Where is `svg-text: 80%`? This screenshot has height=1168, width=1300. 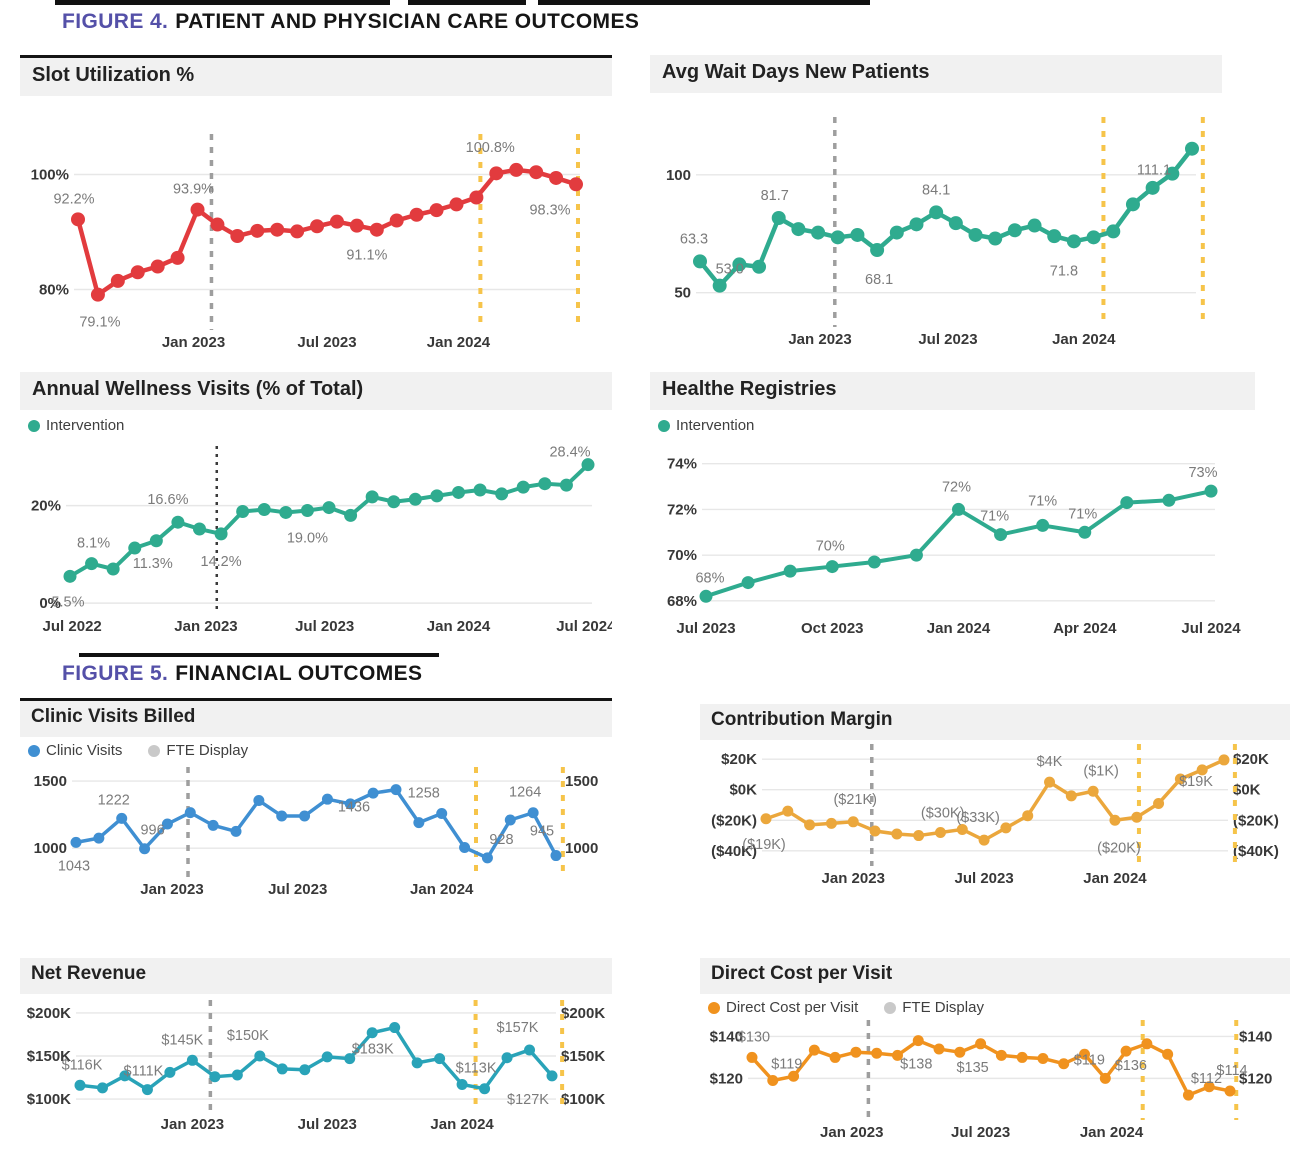
svg-text: 80% is located at coordinates (54, 290).